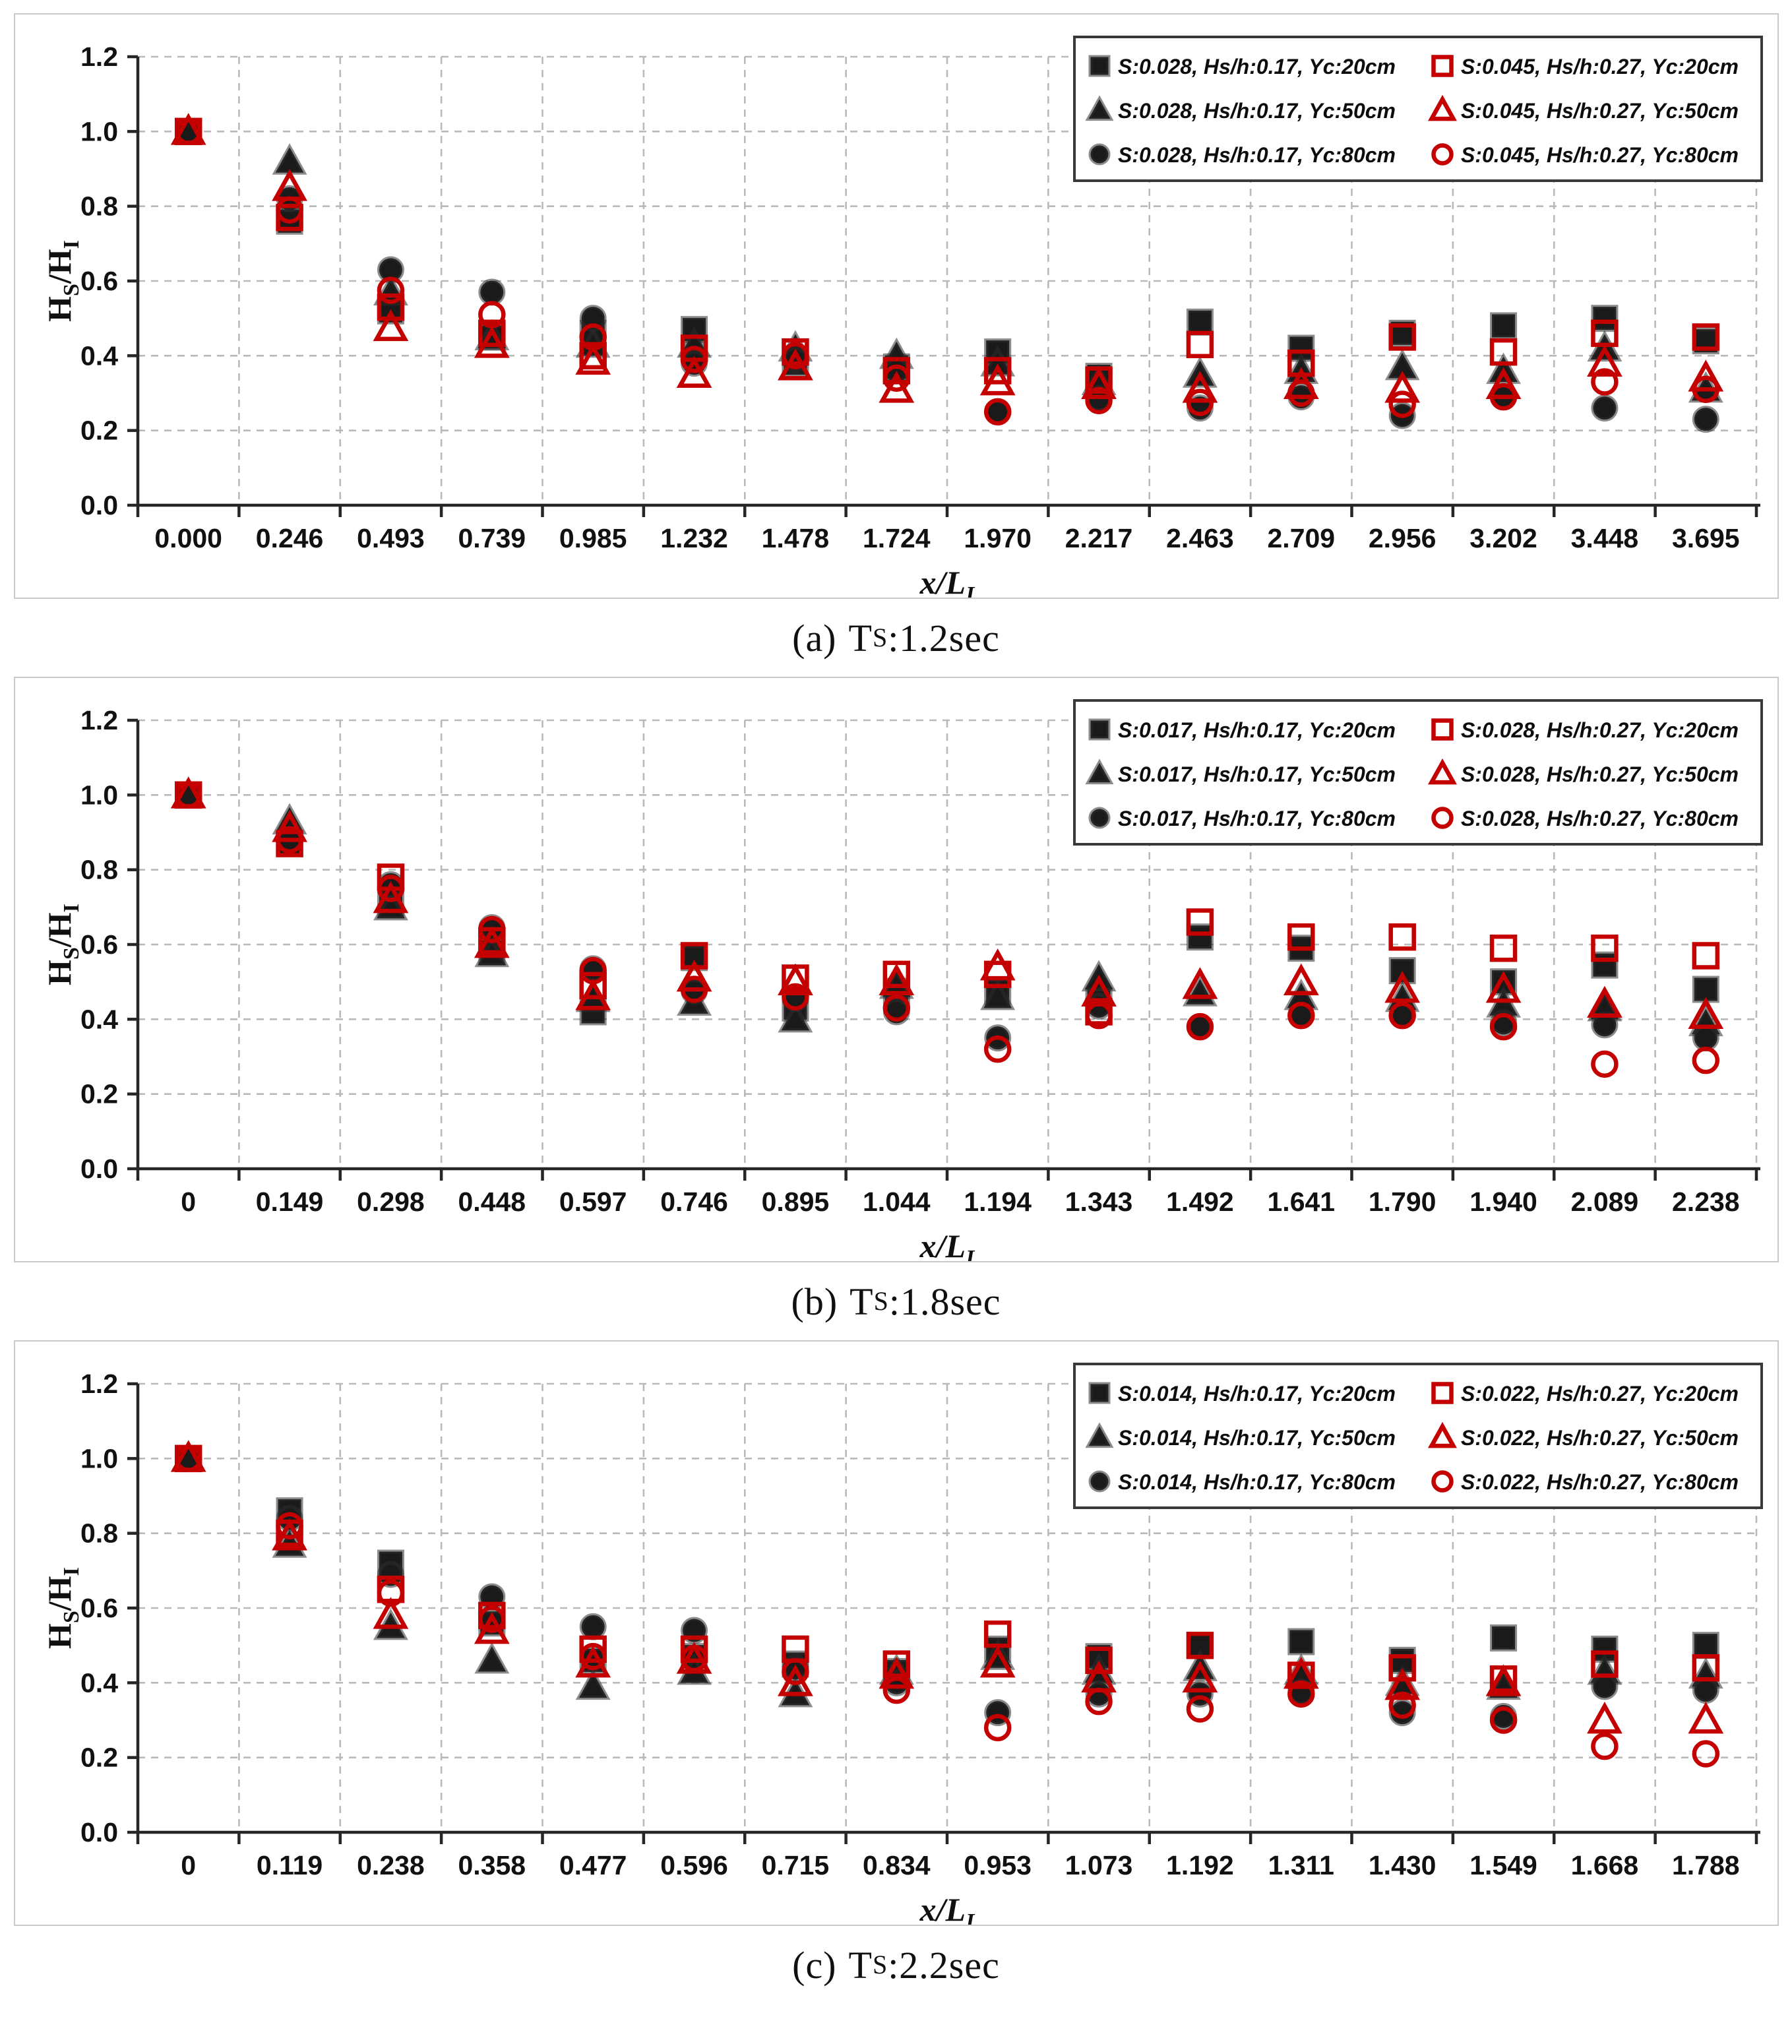 The height and width of the screenshot is (2044, 1792). Describe the element at coordinates (1402, 1202) in the screenshot. I see `x-tick-label: 1.790` at that location.